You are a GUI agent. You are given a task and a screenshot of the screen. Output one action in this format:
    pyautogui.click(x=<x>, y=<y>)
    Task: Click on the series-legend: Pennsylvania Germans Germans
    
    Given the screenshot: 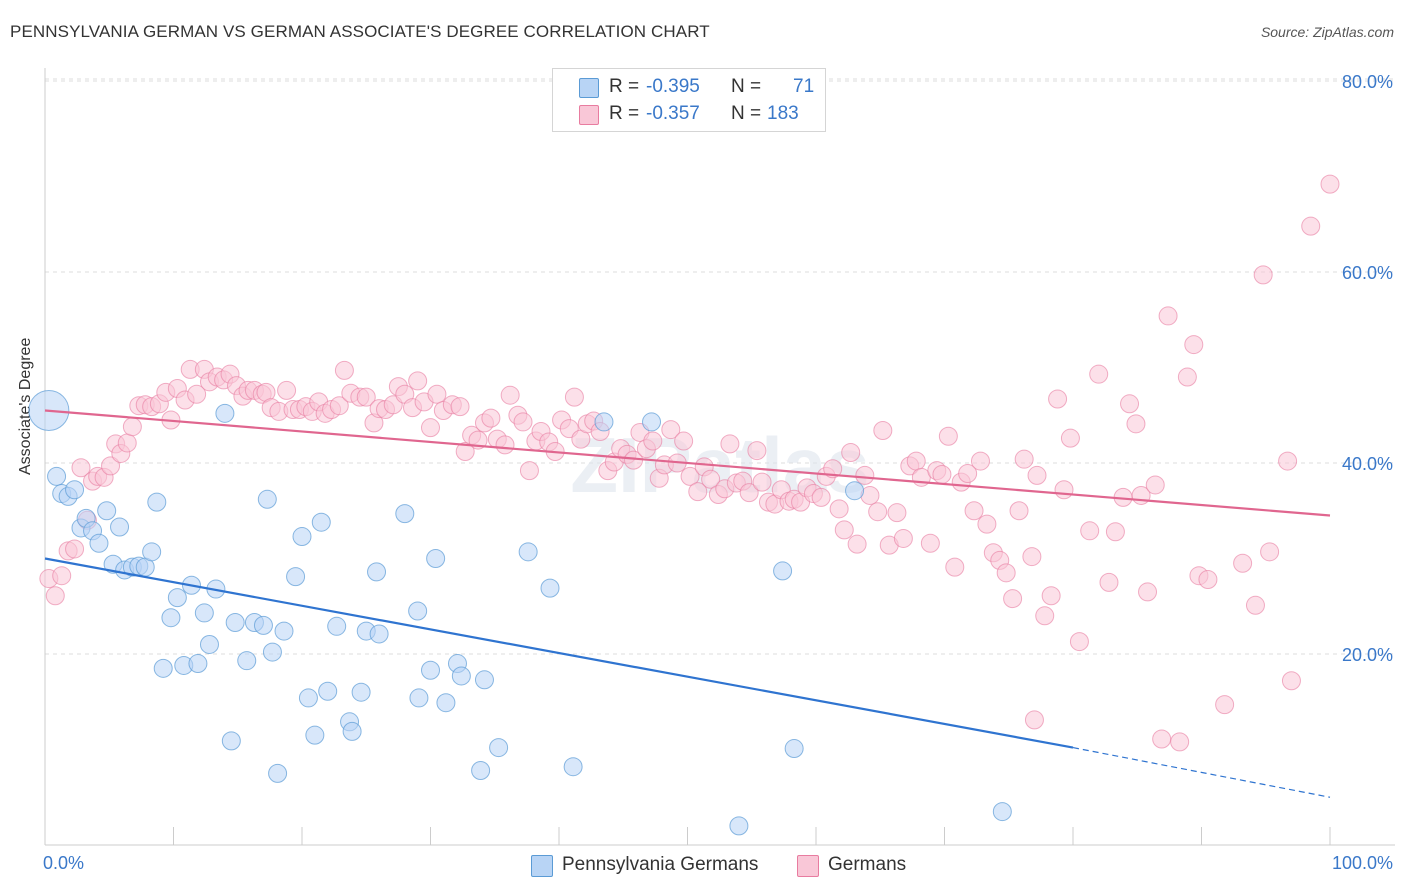 What is the action you would take?
    pyautogui.click(x=703, y=865)
    